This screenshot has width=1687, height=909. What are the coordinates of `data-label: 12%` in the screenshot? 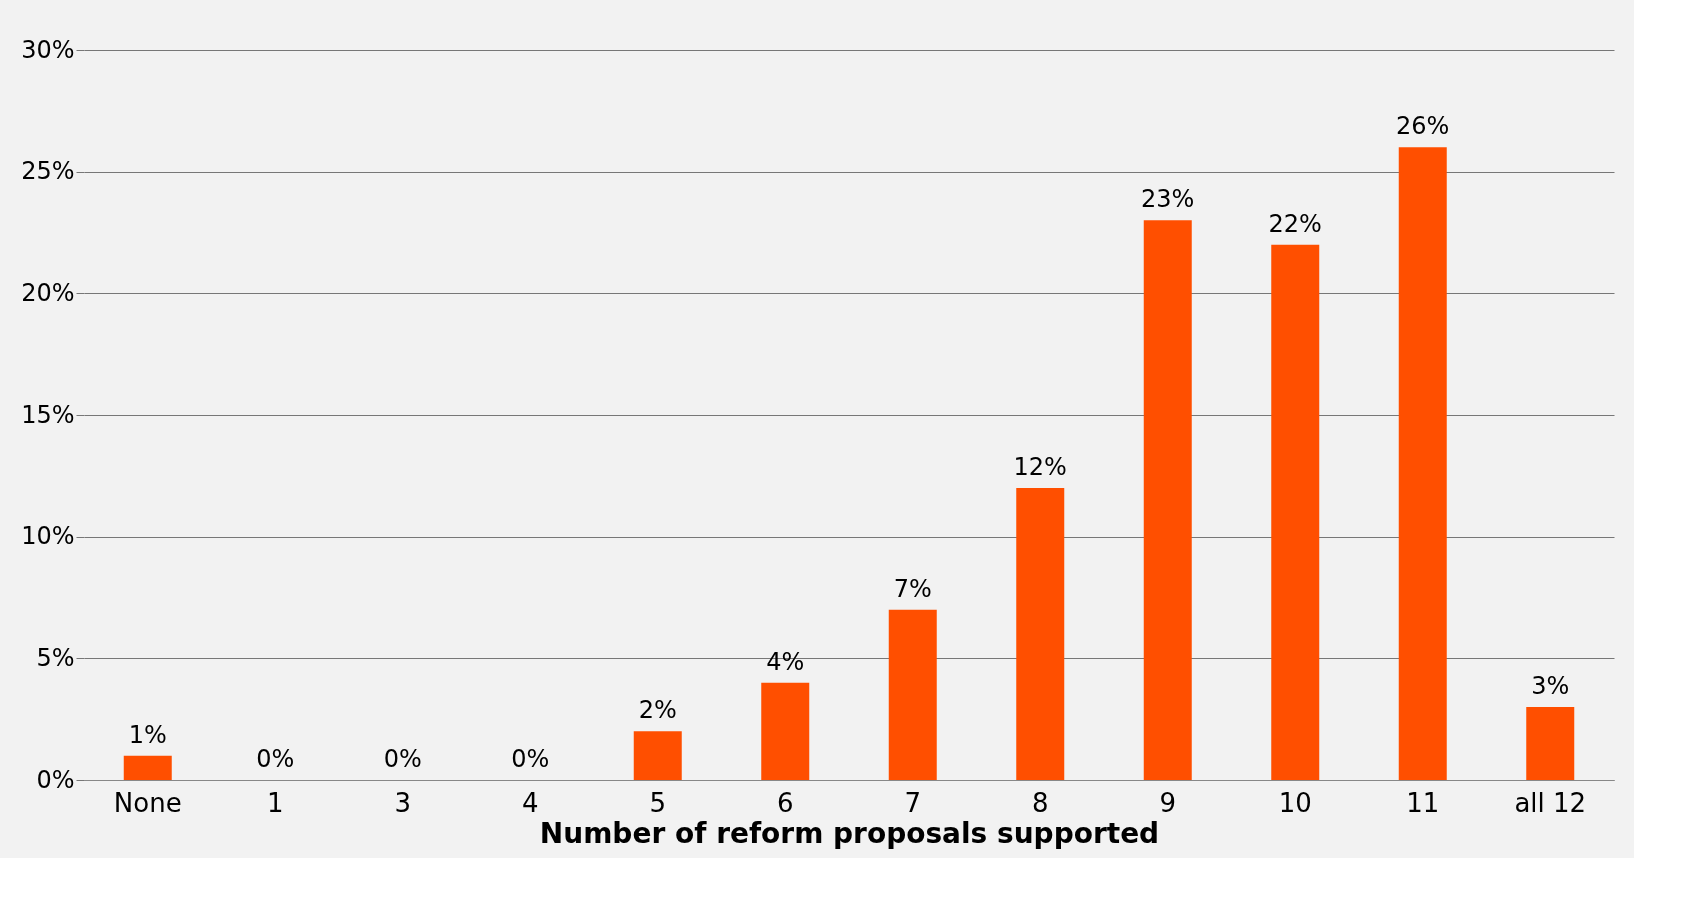 It's located at (1040, 467).